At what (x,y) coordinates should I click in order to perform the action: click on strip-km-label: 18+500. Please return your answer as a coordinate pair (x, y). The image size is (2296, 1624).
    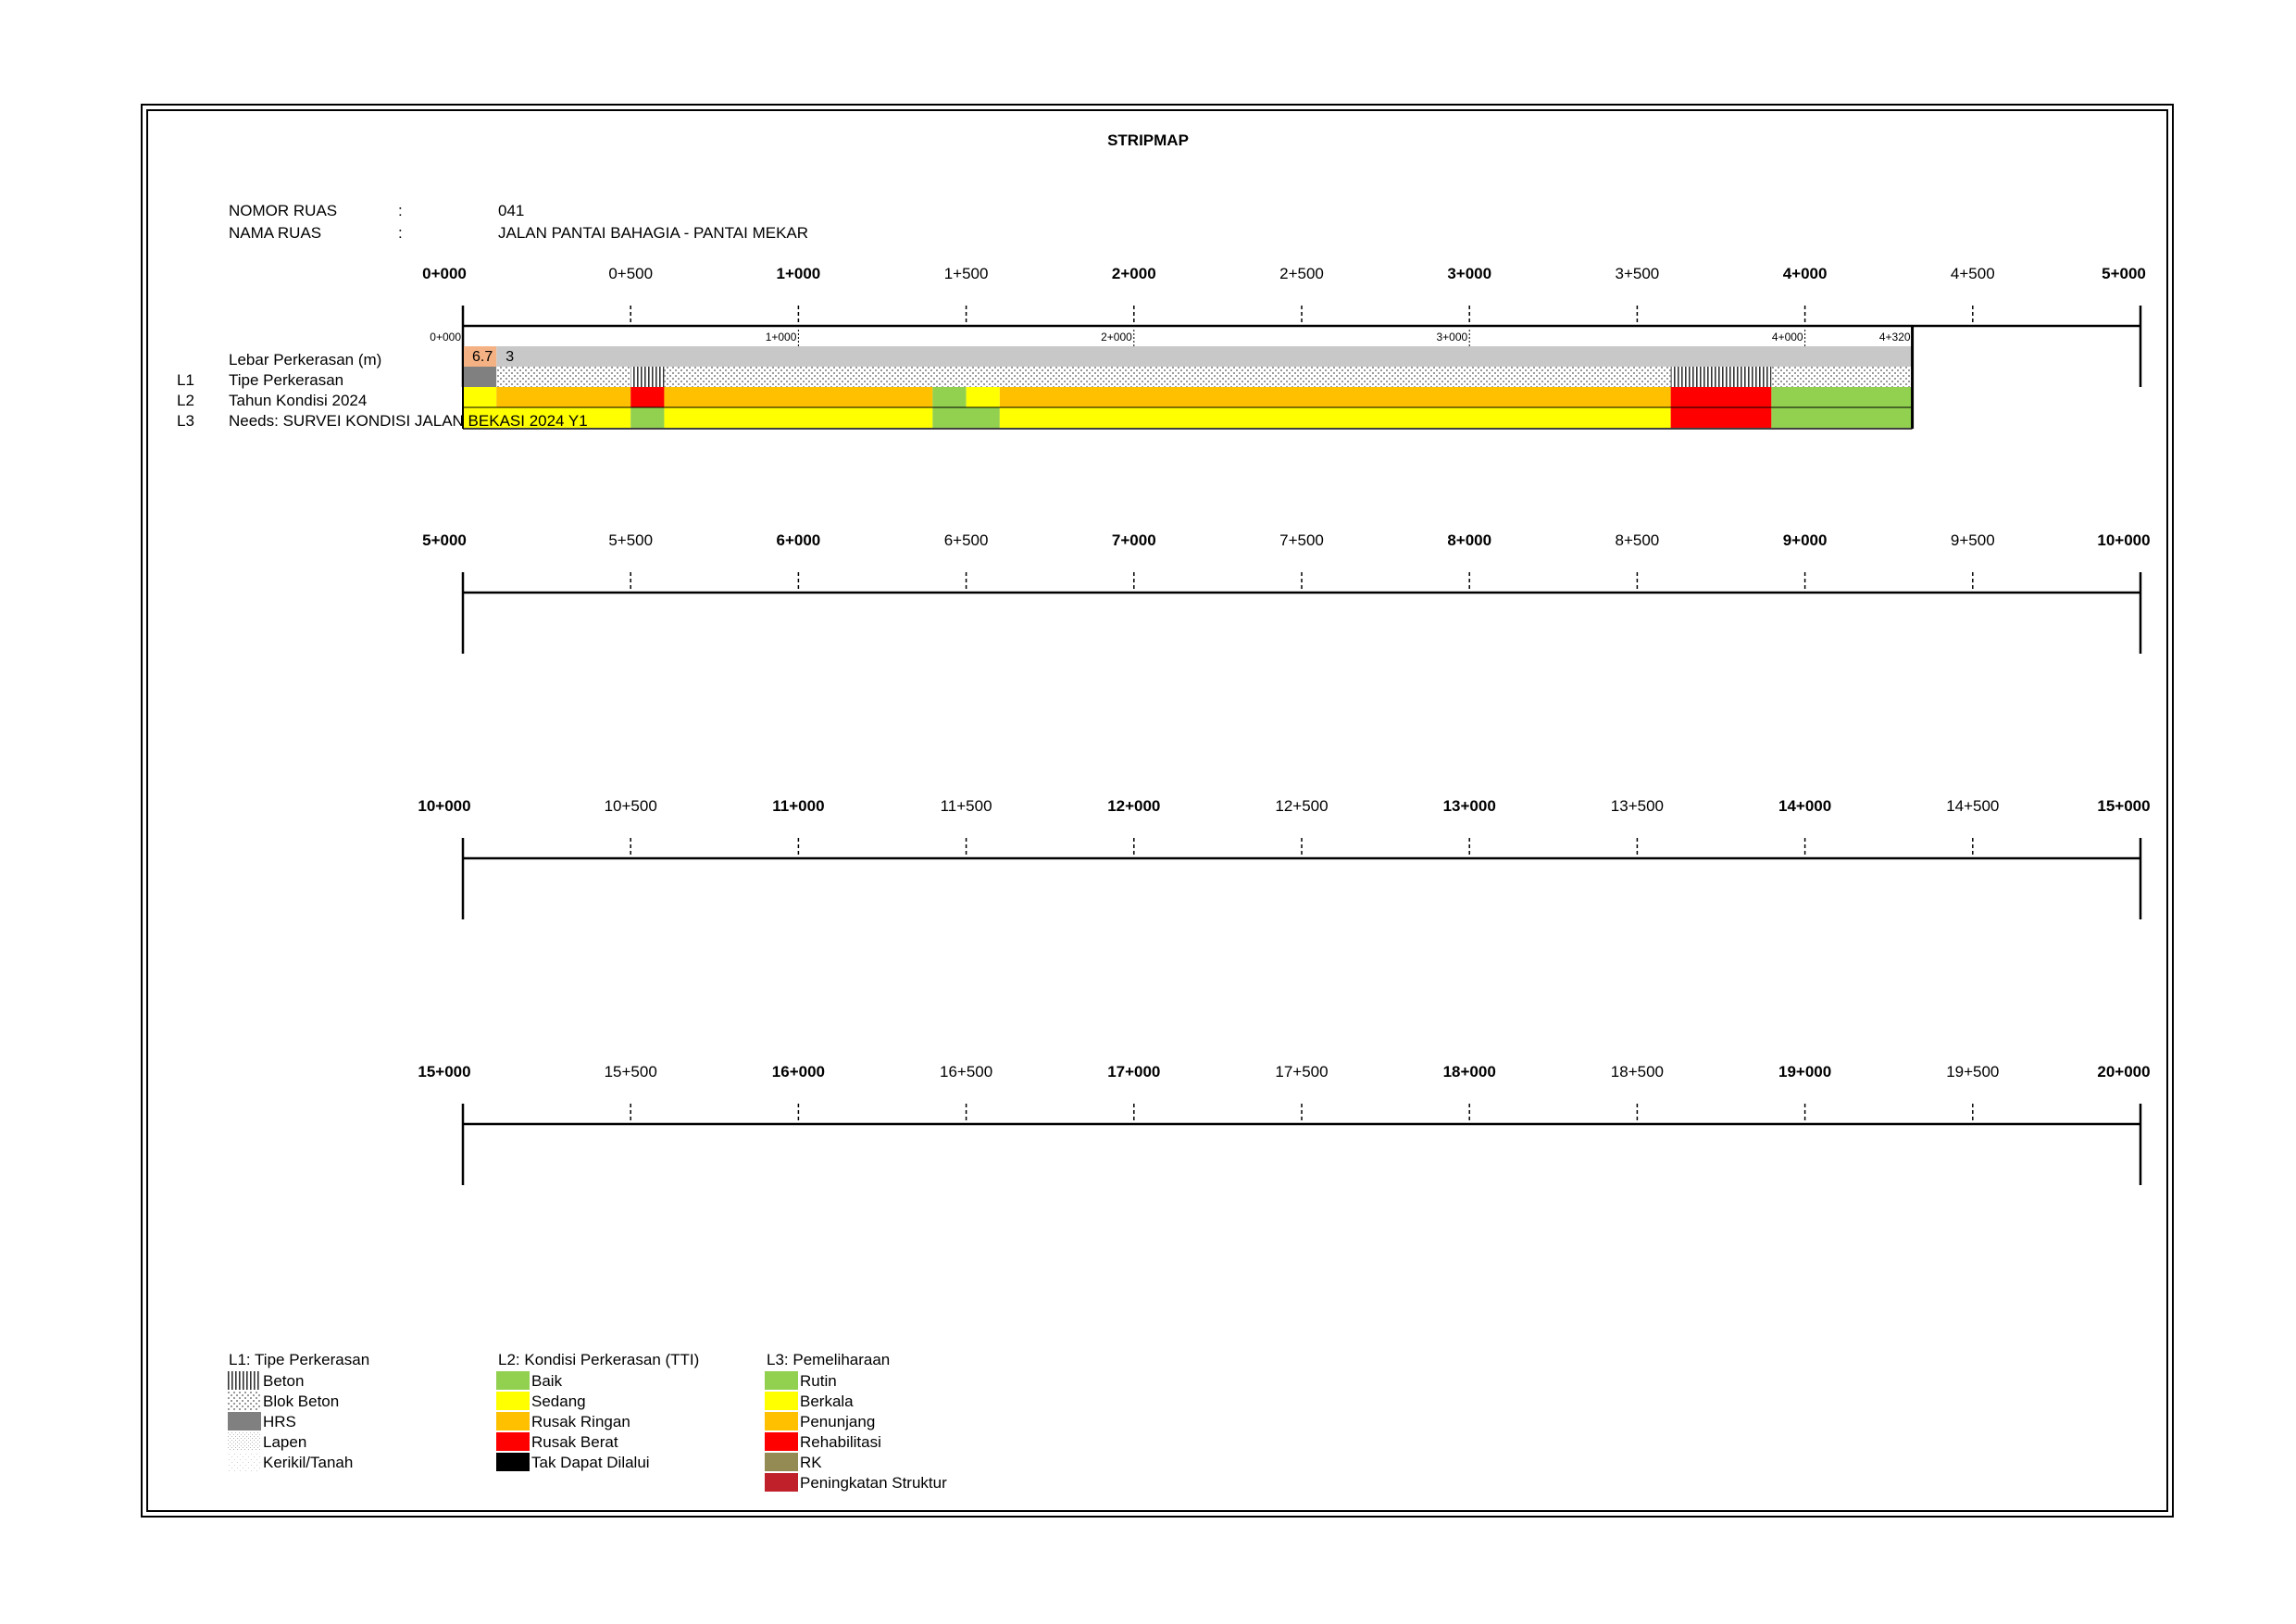
    Looking at the image, I should click on (1637, 1072).